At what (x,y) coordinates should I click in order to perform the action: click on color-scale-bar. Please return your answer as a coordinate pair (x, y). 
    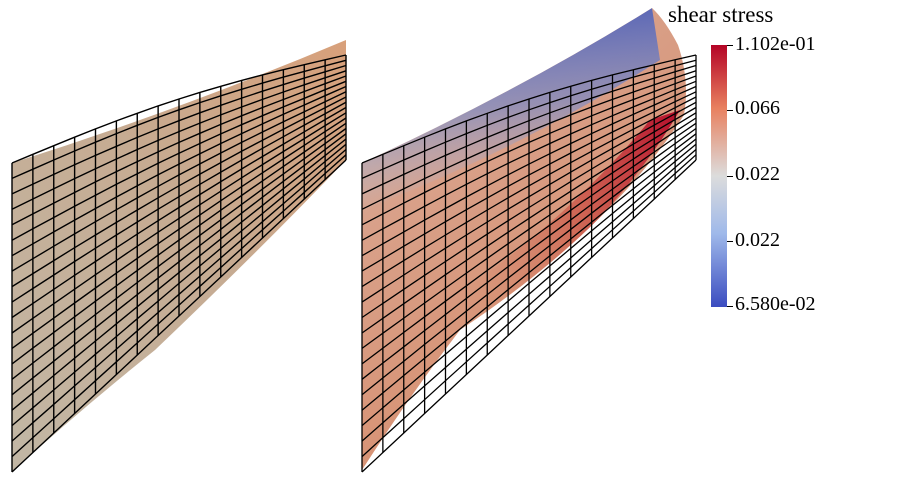
    Looking at the image, I should click on (719, 176).